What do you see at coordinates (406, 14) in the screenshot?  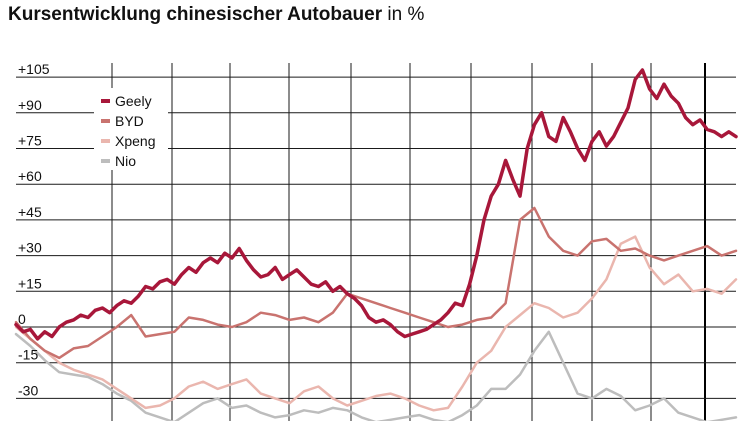 I see `chart-title-unit: in %` at bounding box center [406, 14].